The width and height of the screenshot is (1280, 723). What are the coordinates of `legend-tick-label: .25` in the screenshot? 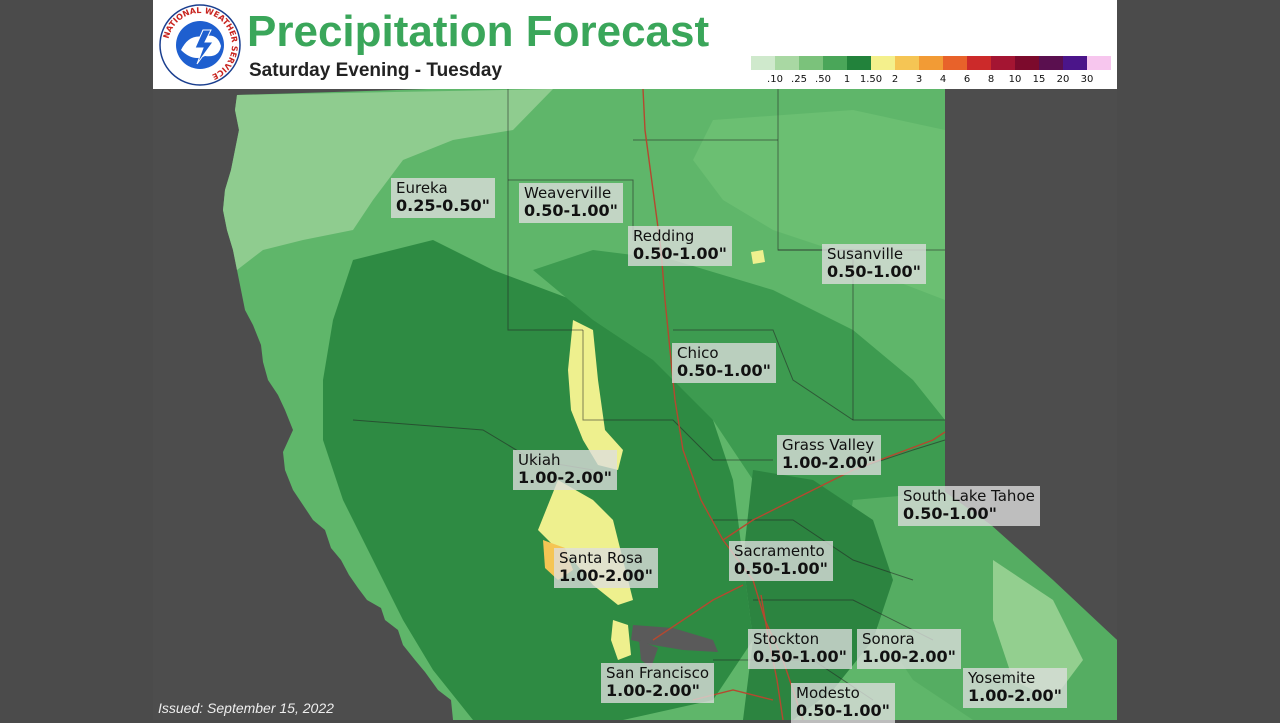 It's located at (799, 79).